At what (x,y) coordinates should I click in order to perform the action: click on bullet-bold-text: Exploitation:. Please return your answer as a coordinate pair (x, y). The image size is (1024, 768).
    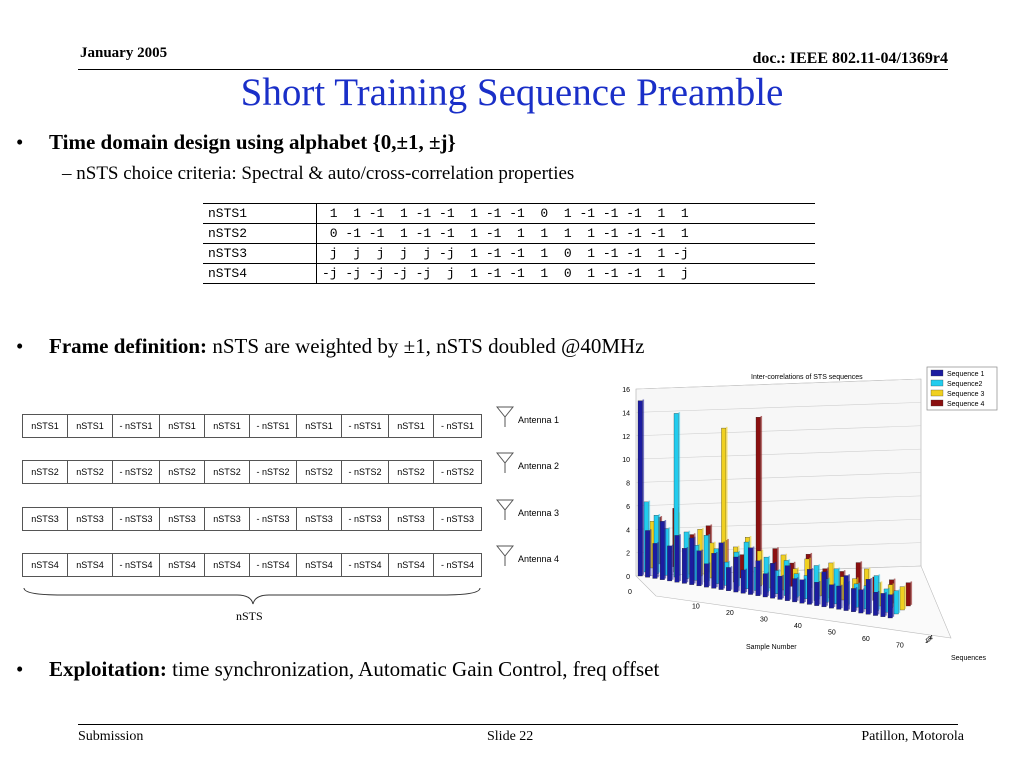
    Looking at the image, I should click on (108, 669).